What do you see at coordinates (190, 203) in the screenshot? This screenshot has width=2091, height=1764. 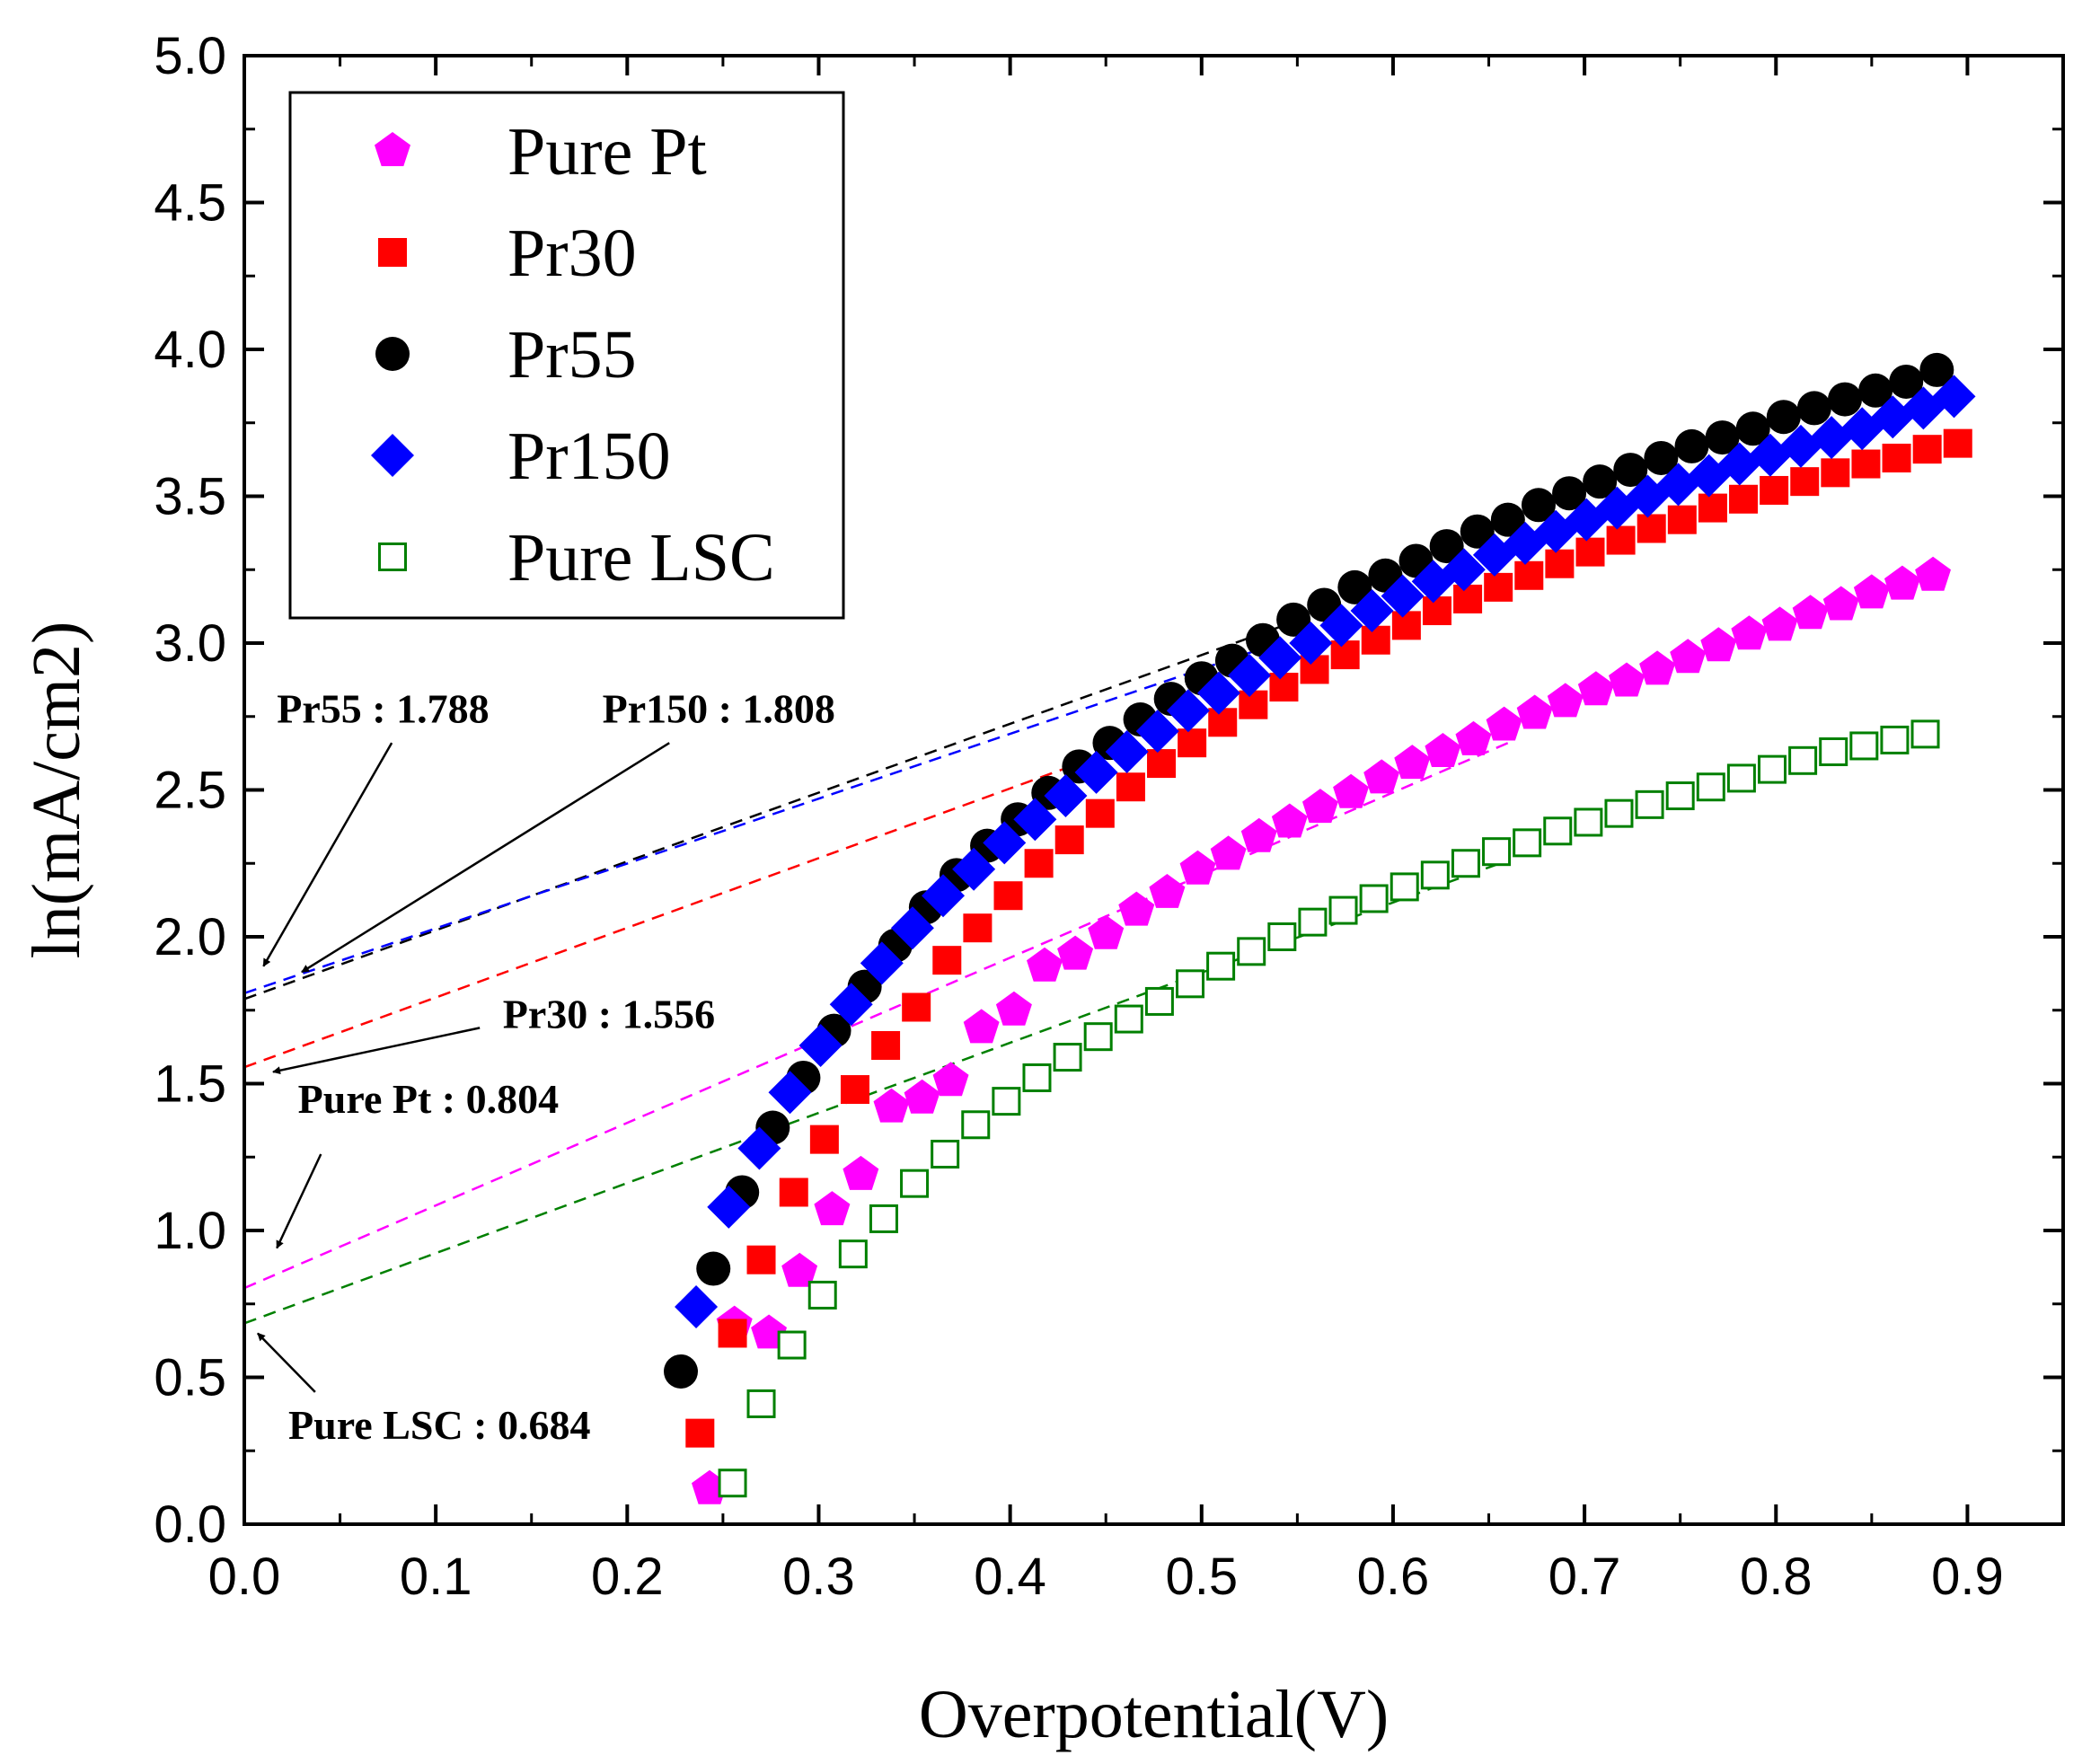 I see `y-tick-label: 4.5` at bounding box center [190, 203].